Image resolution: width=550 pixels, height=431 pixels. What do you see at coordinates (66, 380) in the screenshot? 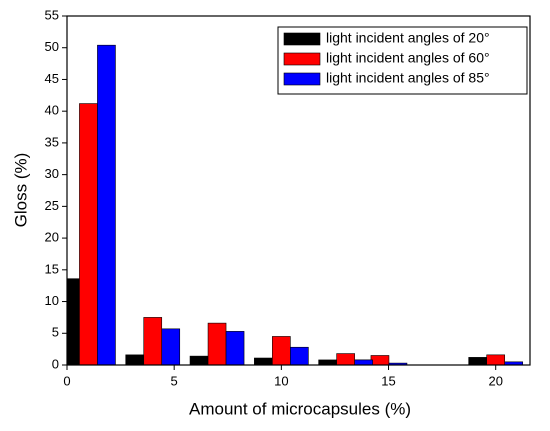
I see `x-tick-label: 0` at bounding box center [66, 380].